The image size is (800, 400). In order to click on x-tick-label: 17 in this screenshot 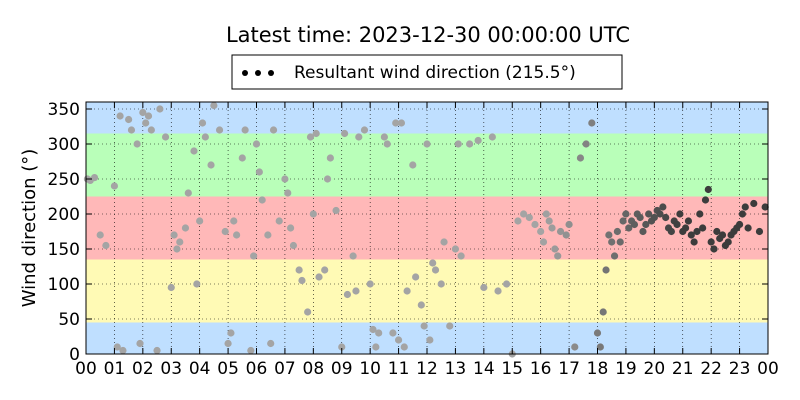, I will do `click(569, 369)`.